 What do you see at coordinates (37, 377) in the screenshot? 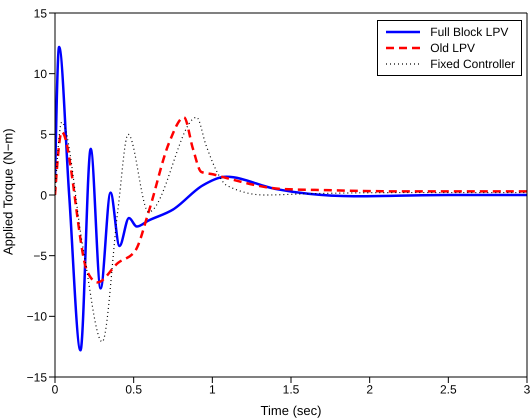
I see `y-tick-label: −15` at bounding box center [37, 377].